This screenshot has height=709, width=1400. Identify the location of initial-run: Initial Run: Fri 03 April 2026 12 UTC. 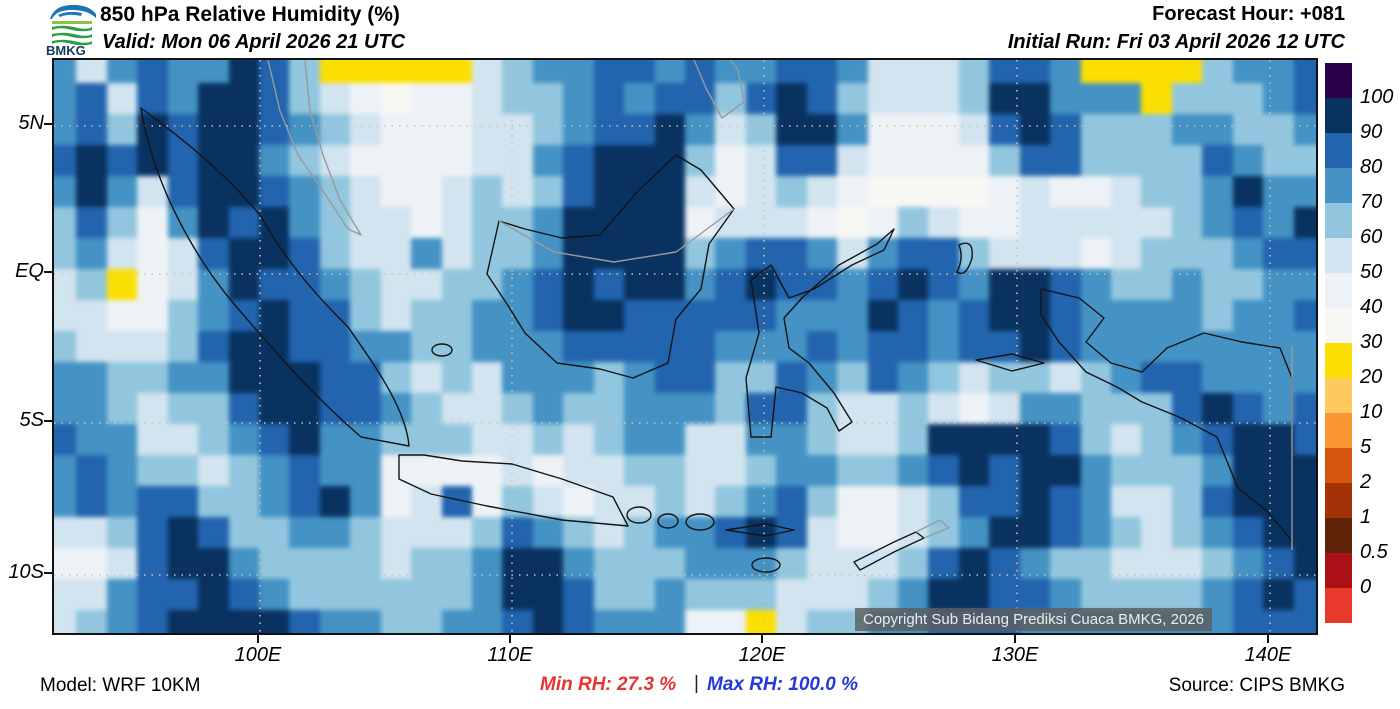
(1176, 42).